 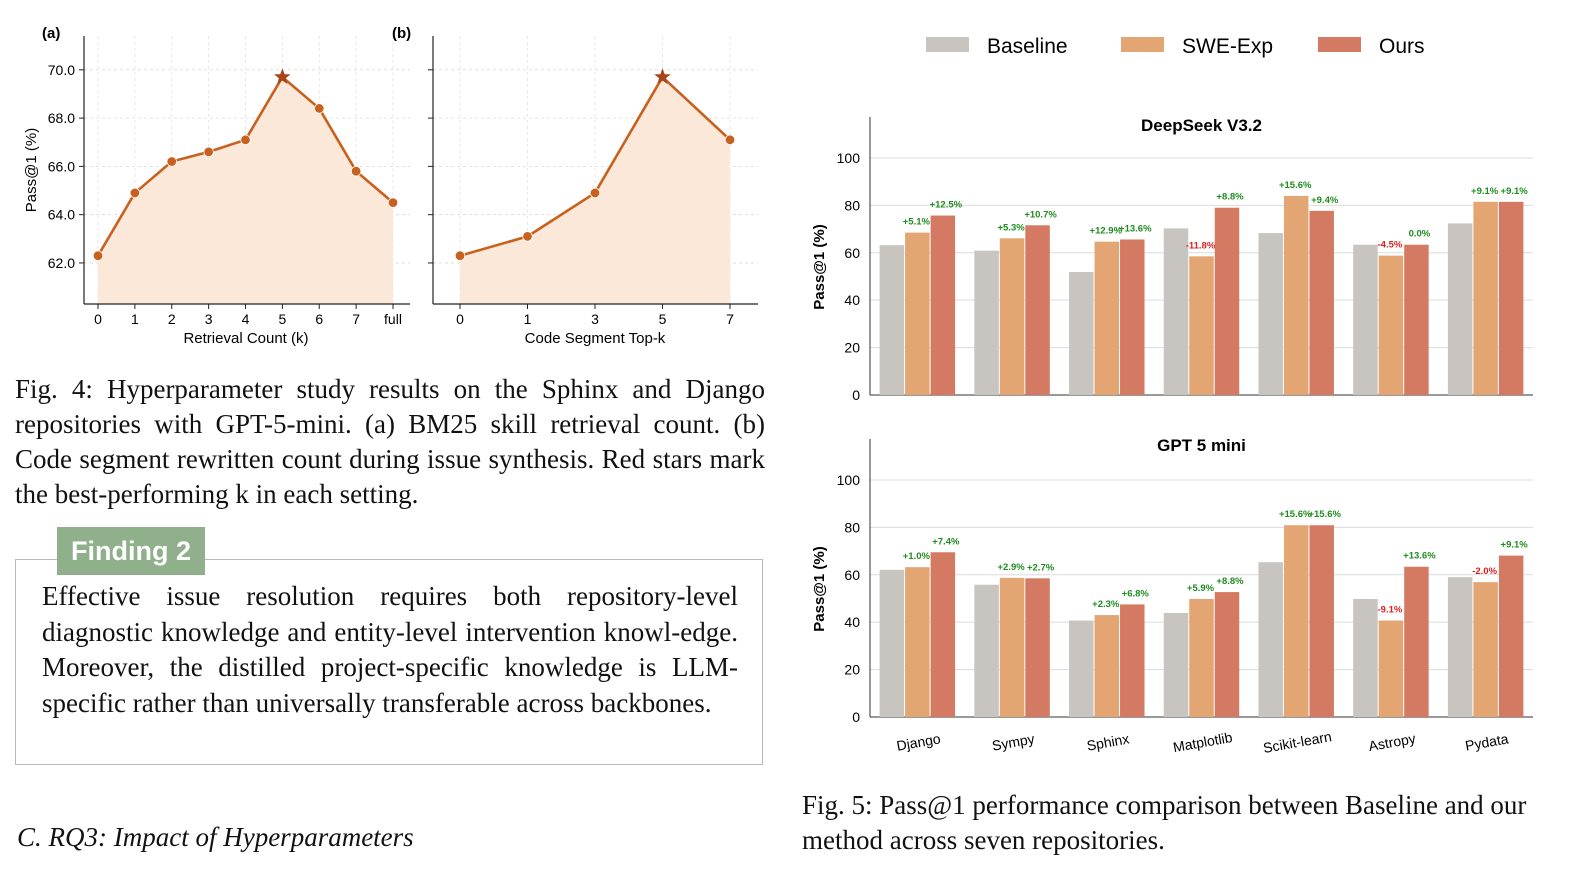 What do you see at coordinates (1107, 741) in the screenshot?
I see `category-label: Sphinx` at bounding box center [1107, 741].